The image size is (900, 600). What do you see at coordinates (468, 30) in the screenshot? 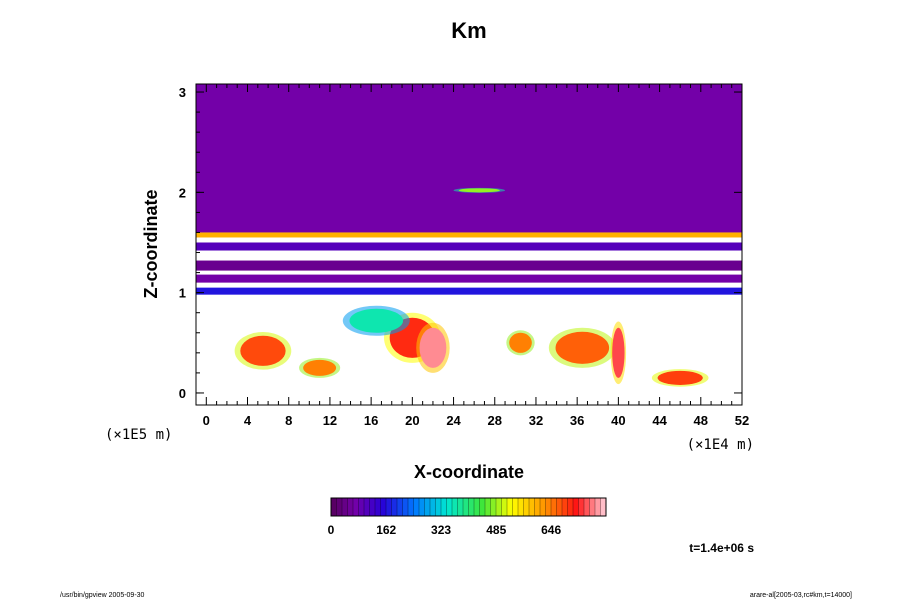
I see `chart-title: Km` at bounding box center [468, 30].